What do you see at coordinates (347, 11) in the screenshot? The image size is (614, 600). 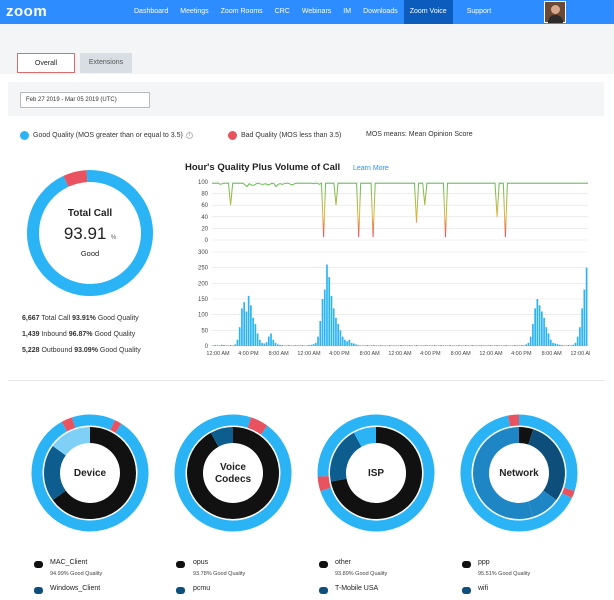 I see `nav-im: IM` at bounding box center [347, 11].